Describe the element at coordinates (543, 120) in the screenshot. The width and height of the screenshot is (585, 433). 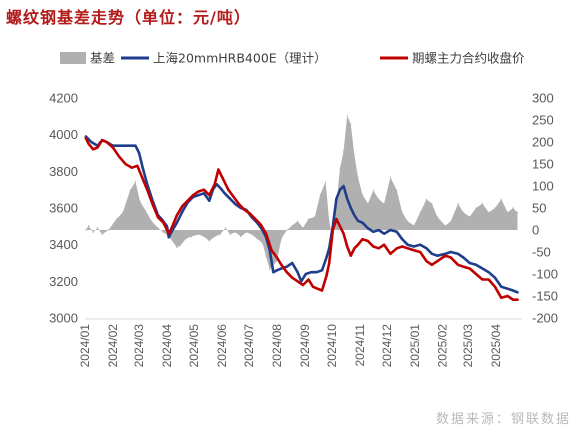
I see `right-axis-tick-label: 250` at that location.